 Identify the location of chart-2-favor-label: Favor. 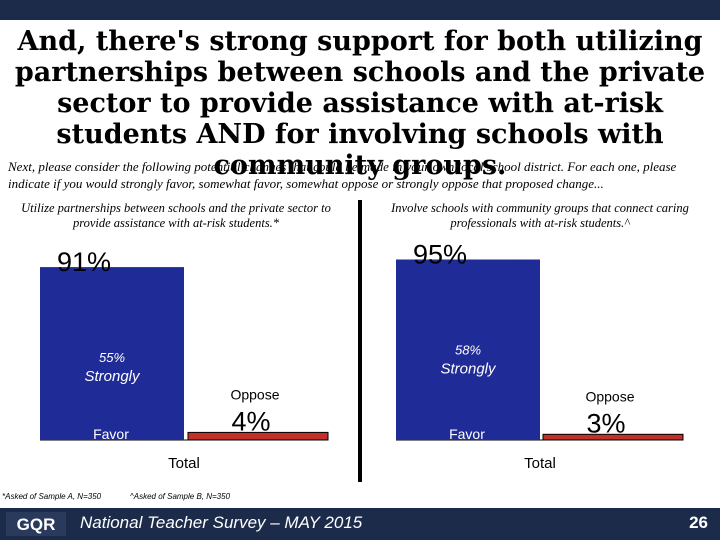
(467, 434).